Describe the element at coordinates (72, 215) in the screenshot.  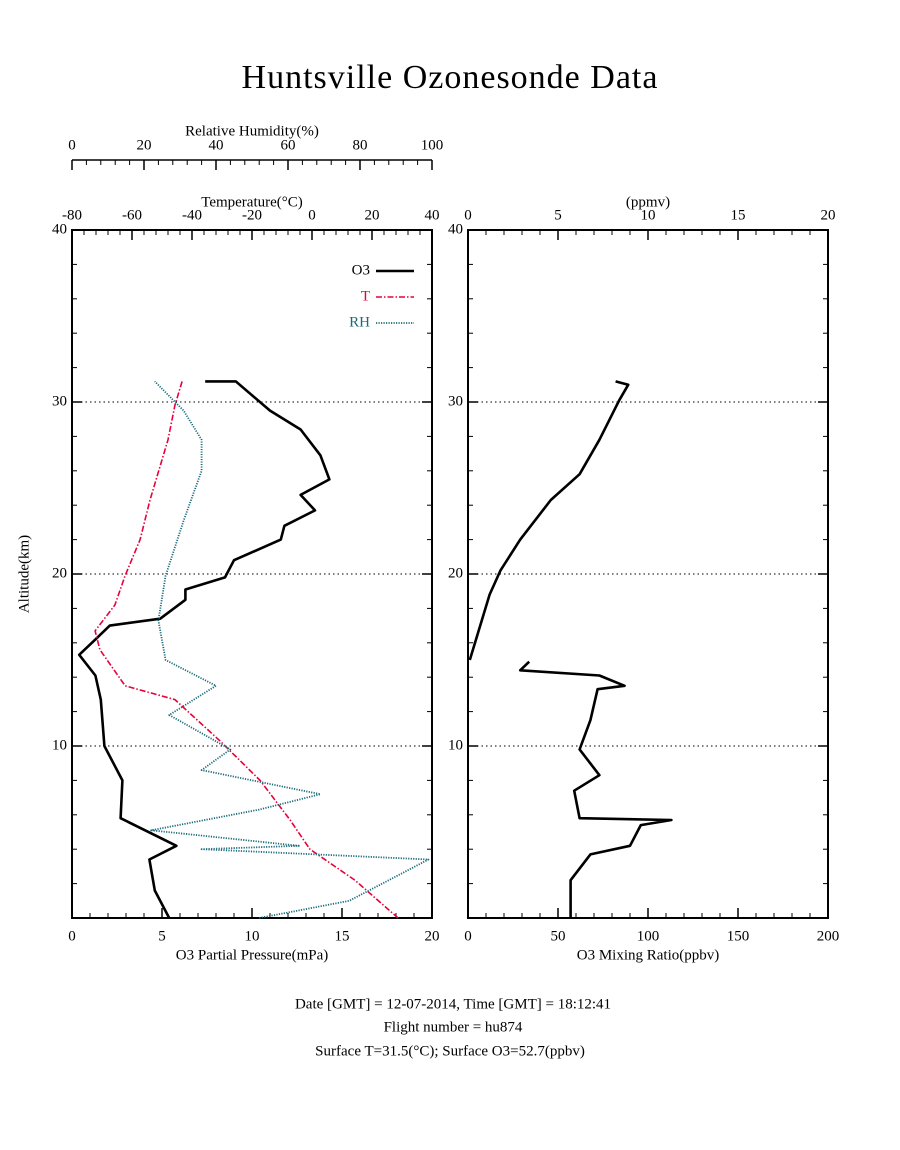
I see `x2-tick-label: -80` at that location.